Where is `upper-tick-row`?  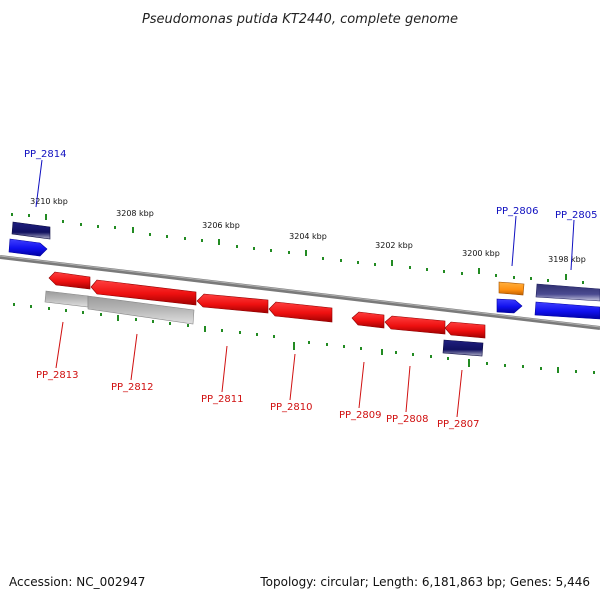 upper-tick-row is located at coordinates (297, 248).